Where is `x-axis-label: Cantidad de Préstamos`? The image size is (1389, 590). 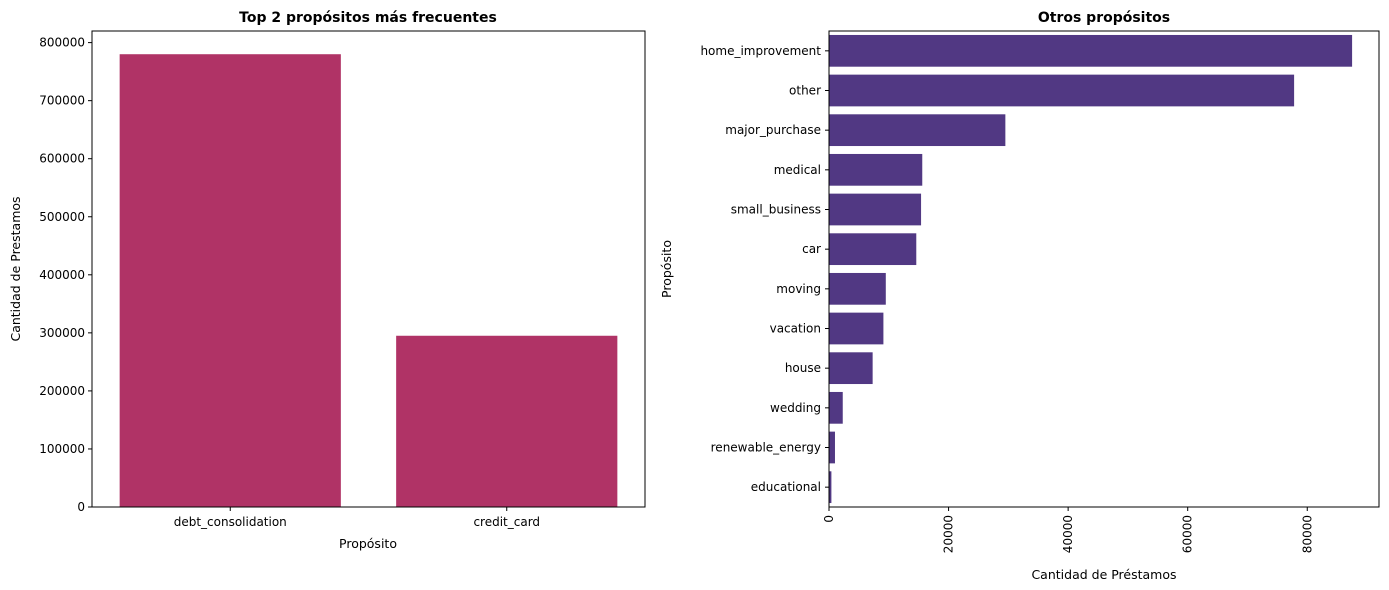 x-axis-label: Cantidad de Préstamos is located at coordinates (1103, 574).